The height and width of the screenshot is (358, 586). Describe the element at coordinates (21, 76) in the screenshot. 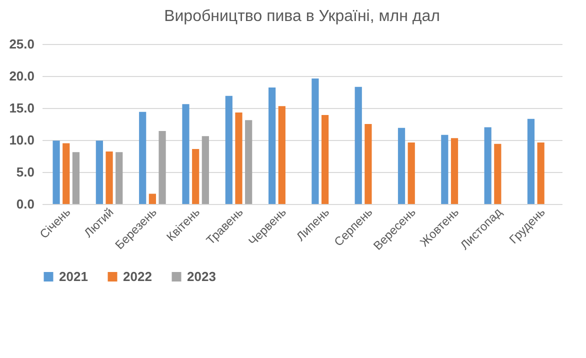

I see `y-tick-label: 20.0` at that location.